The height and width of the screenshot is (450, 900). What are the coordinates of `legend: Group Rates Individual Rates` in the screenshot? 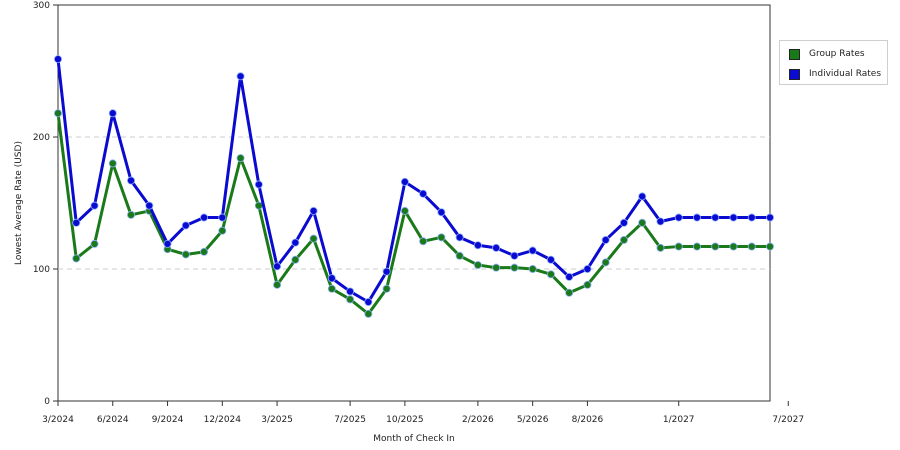 It's located at (833, 62).